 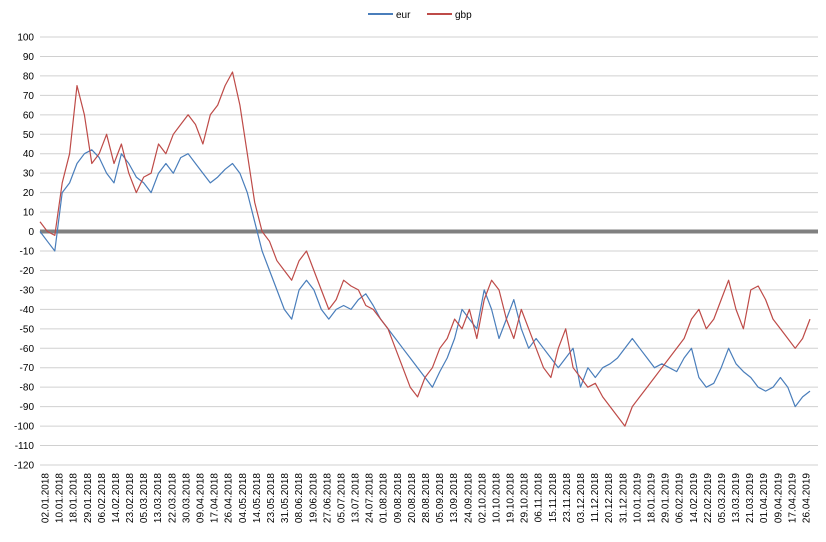 What do you see at coordinates (158, 498) in the screenshot?
I see `x-tick-label: 13.03.2018` at bounding box center [158, 498].